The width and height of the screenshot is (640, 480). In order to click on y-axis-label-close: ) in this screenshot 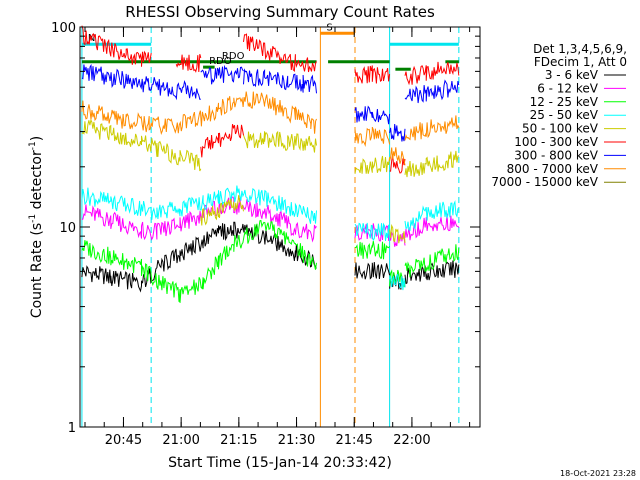, I will do `click(37, 138)`.